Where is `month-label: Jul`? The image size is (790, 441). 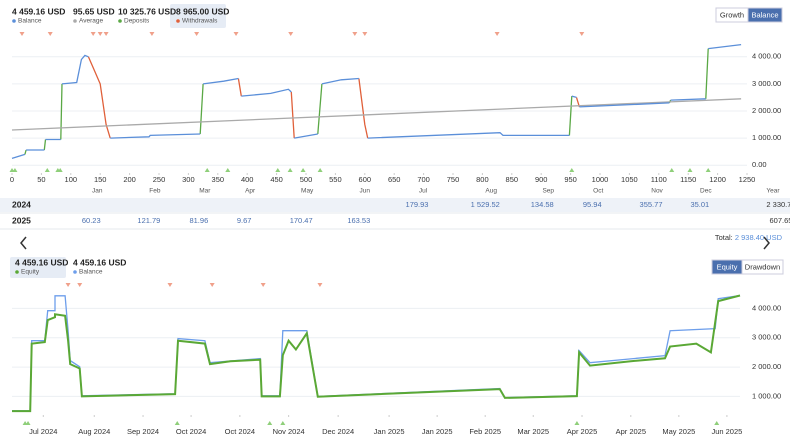 month-label: Jul is located at coordinates (423, 191).